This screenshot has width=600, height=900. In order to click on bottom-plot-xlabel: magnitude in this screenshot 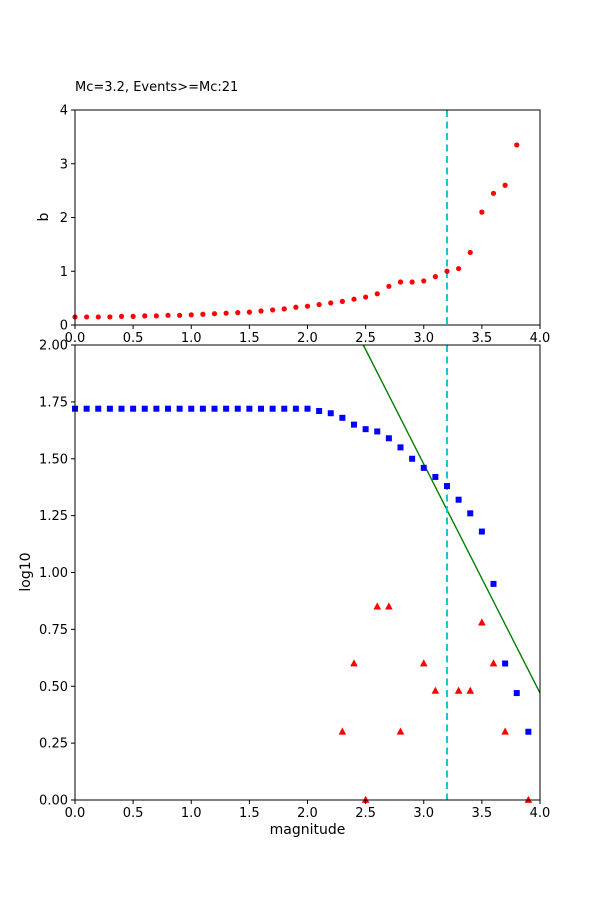, I will do `click(307, 830)`.